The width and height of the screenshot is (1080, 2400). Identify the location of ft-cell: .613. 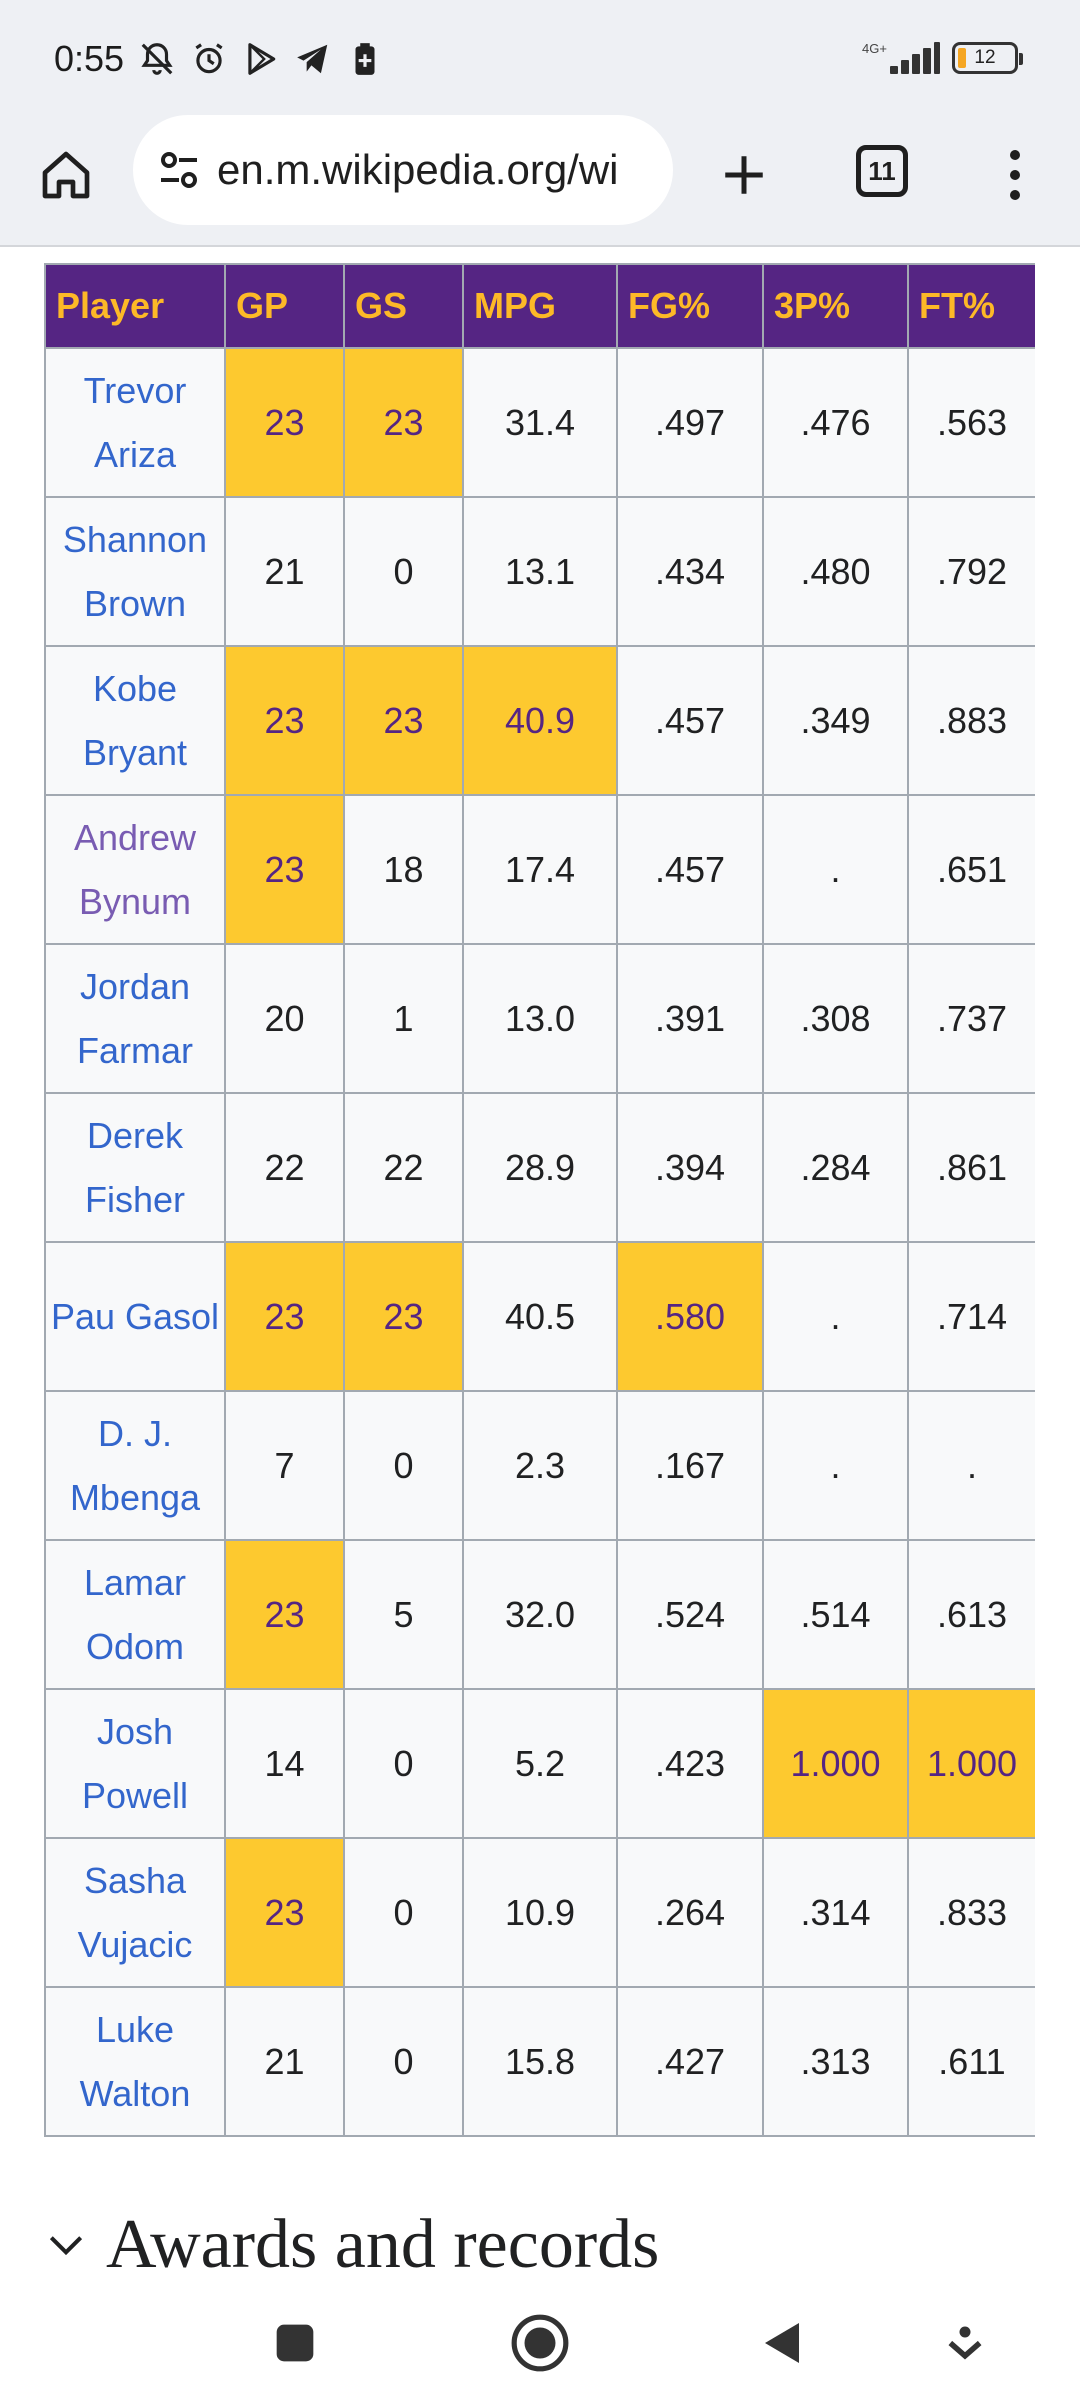
(971, 1614).